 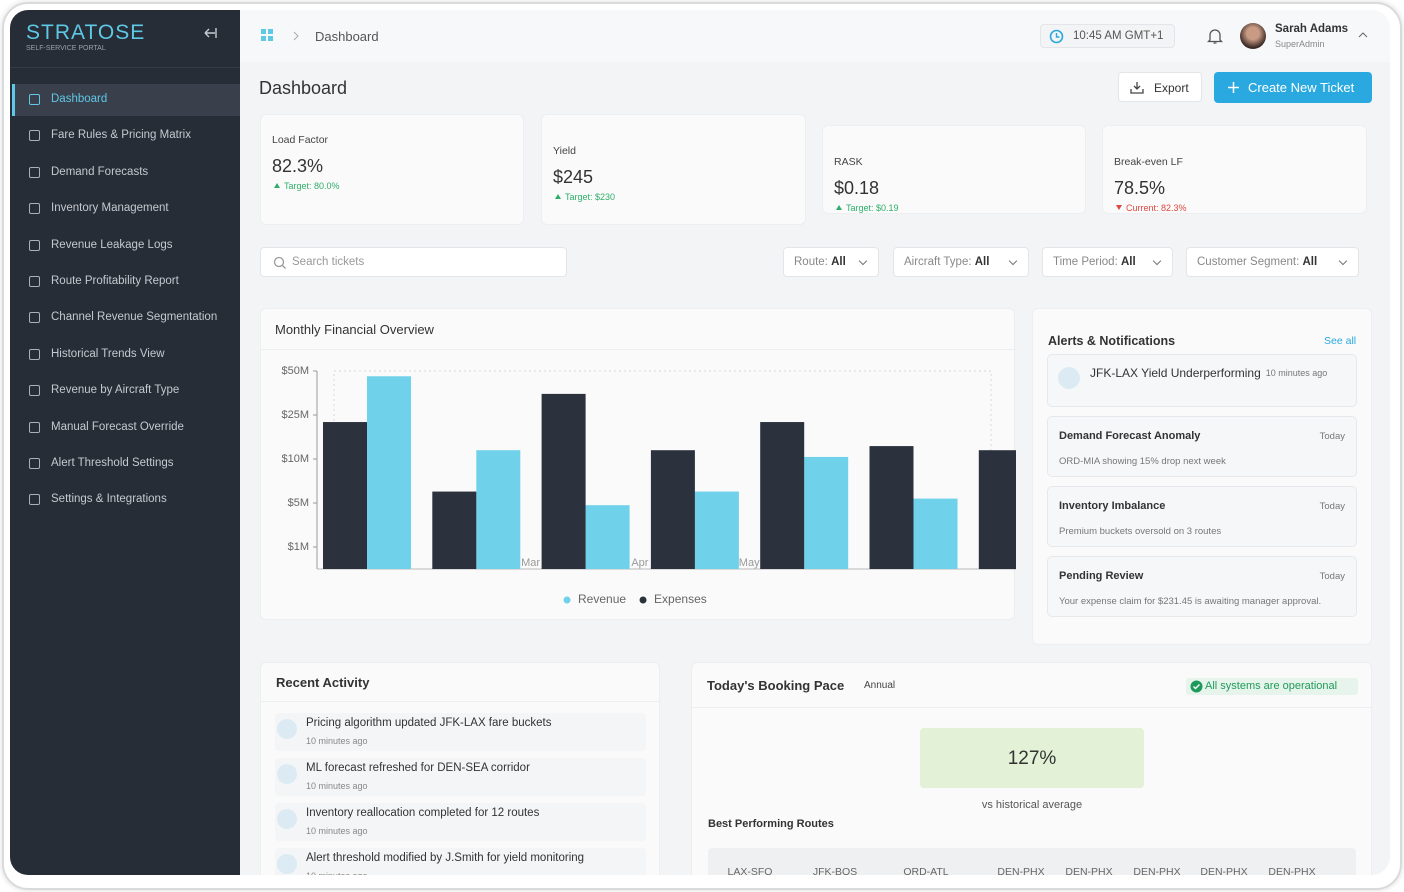 What do you see at coordinates (1160, 87) in the screenshot?
I see `export-button: Export` at bounding box center [1160, 87].